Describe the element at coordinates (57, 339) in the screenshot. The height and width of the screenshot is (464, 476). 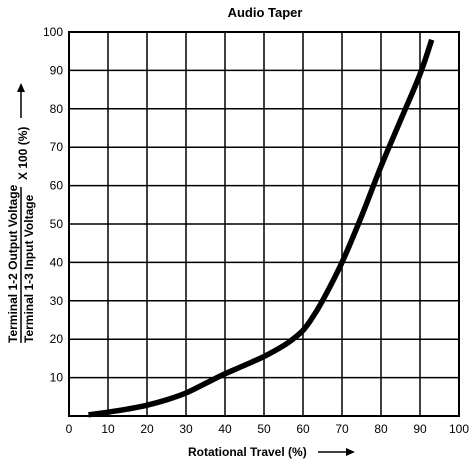
I see `y-tick-label: 20` at that location.